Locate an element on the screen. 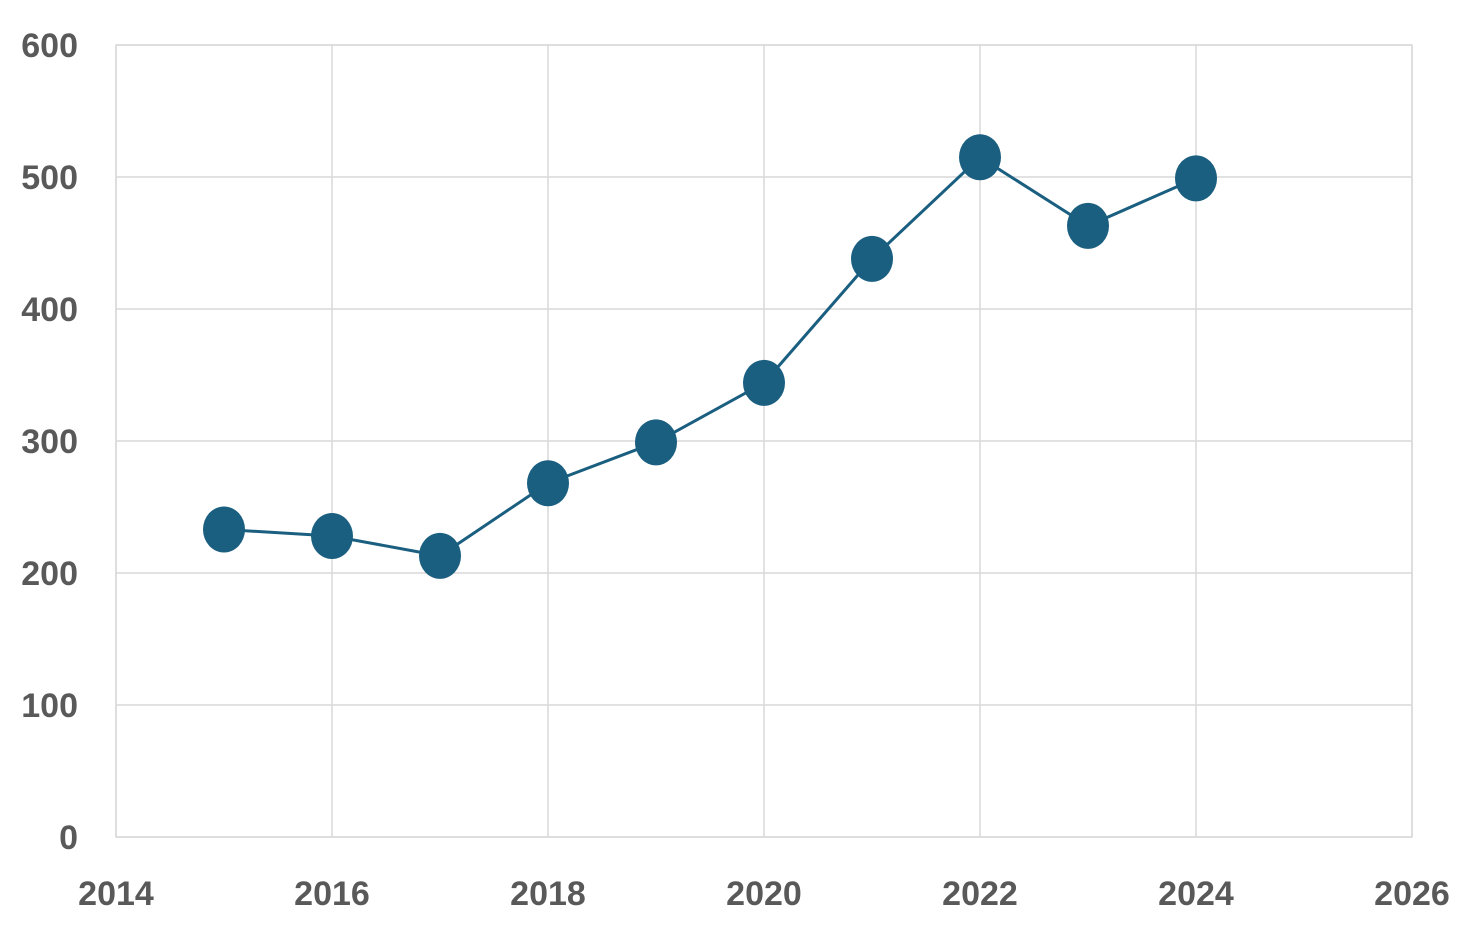  y-tick-label: 300 is located at coordinates (49, 442).